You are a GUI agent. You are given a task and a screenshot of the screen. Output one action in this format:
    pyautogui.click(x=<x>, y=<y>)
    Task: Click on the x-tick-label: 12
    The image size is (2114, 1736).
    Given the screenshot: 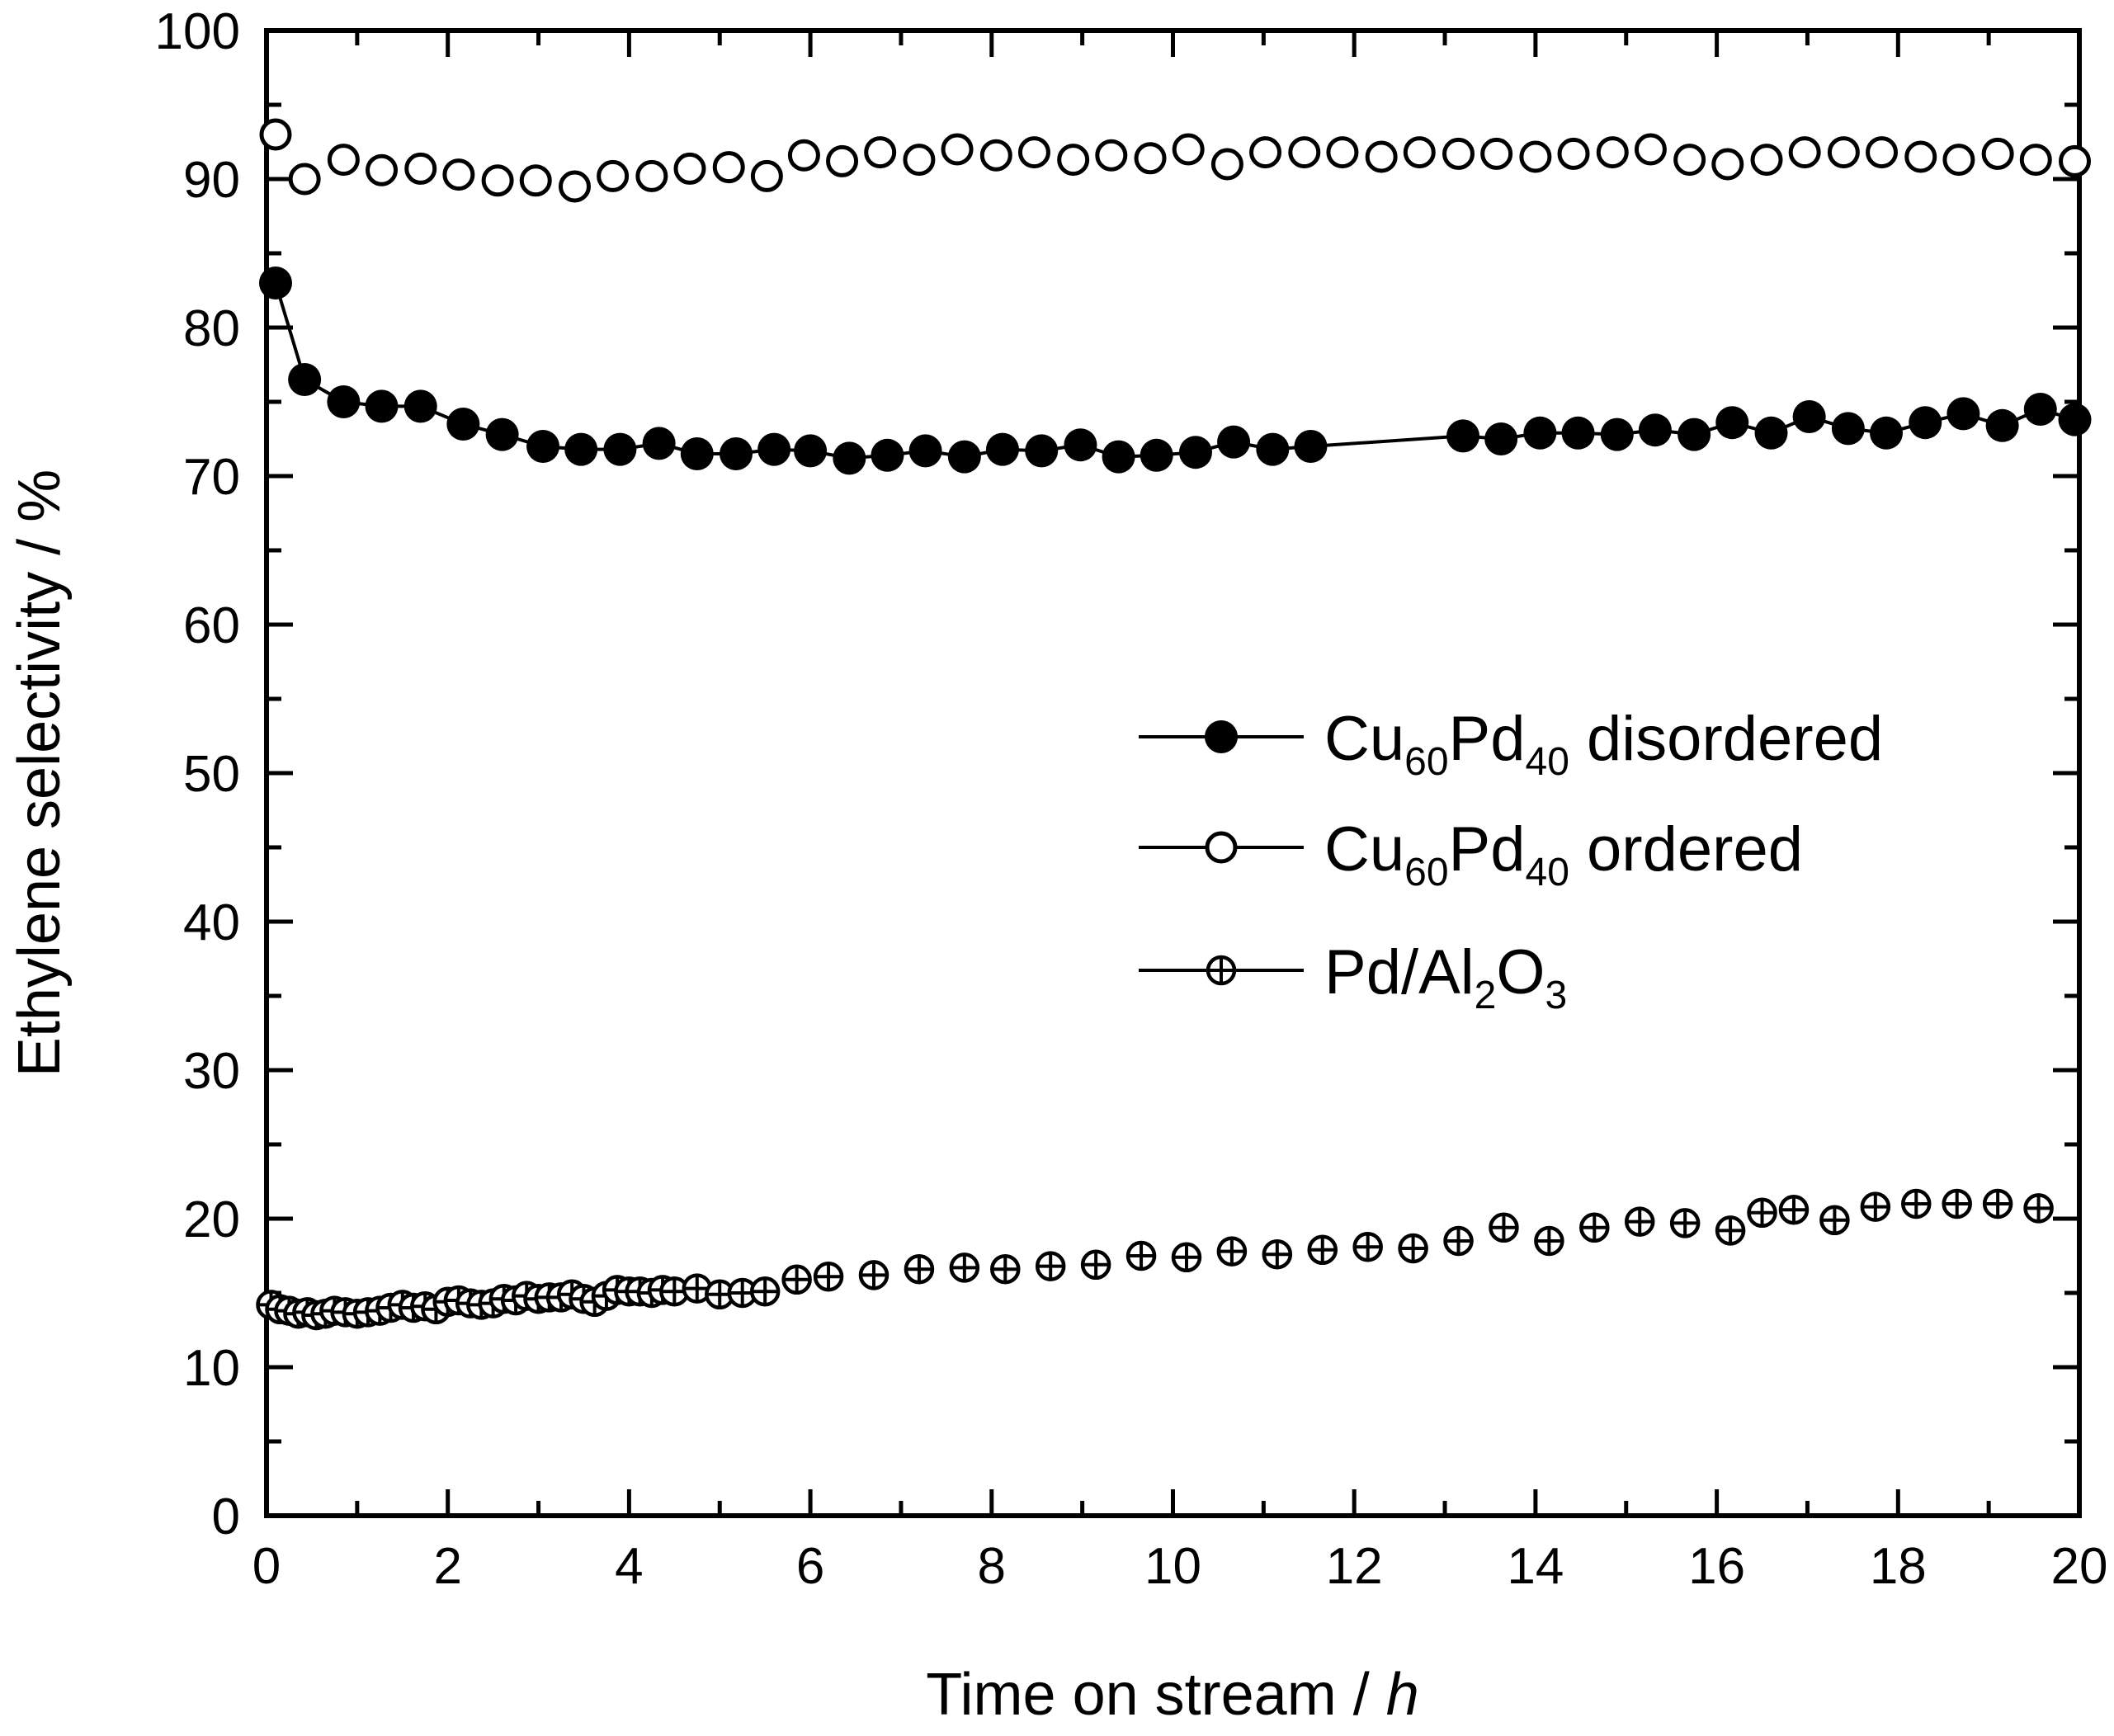 What is the action you would take?
    pyautogui.click(x=1354, y=1566)
    